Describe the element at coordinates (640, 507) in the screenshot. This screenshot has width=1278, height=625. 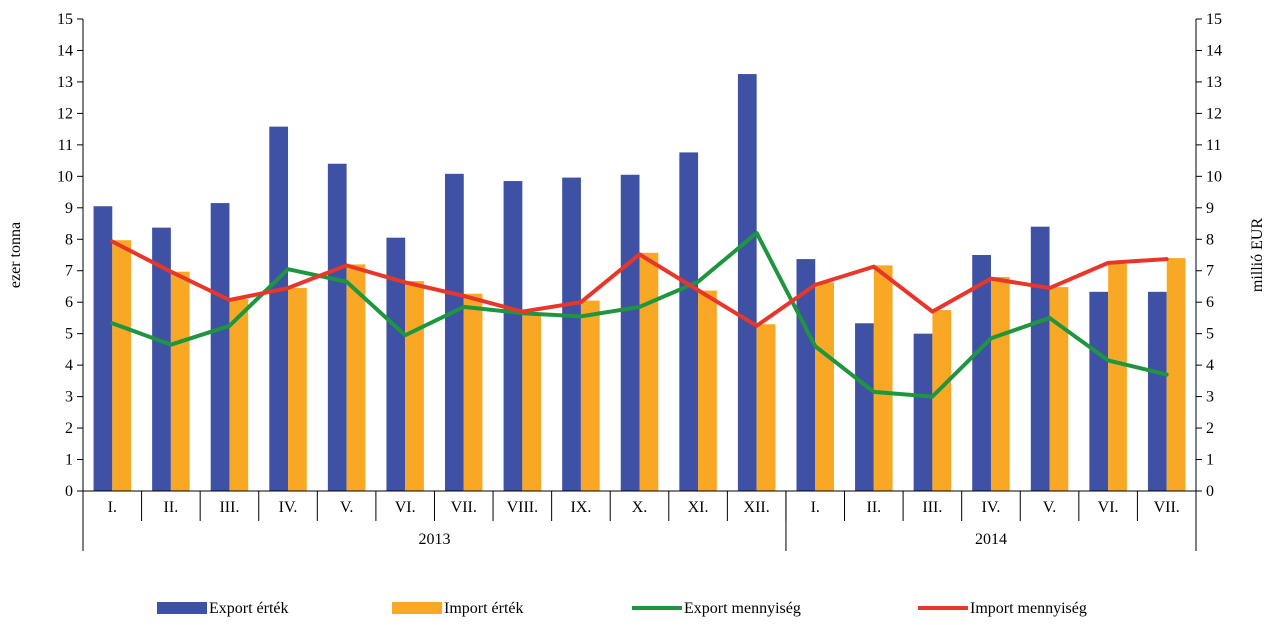
I see `x-category-label-9: X.` at that location.